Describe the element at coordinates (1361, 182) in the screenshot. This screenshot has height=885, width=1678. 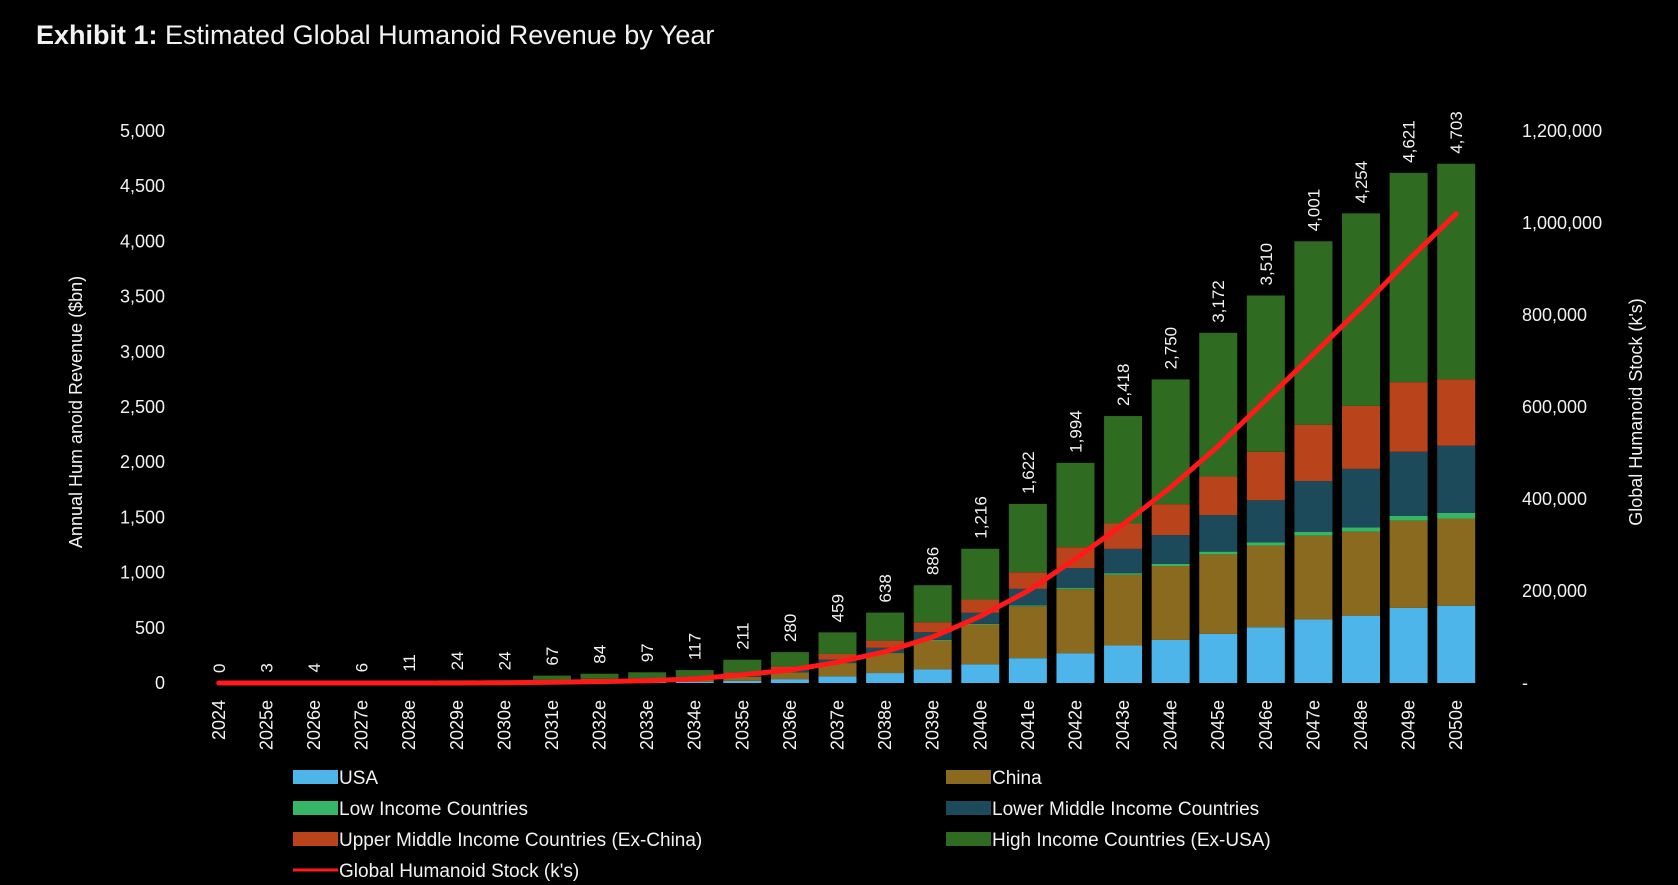
I see `total-label: 4,254` at that location.